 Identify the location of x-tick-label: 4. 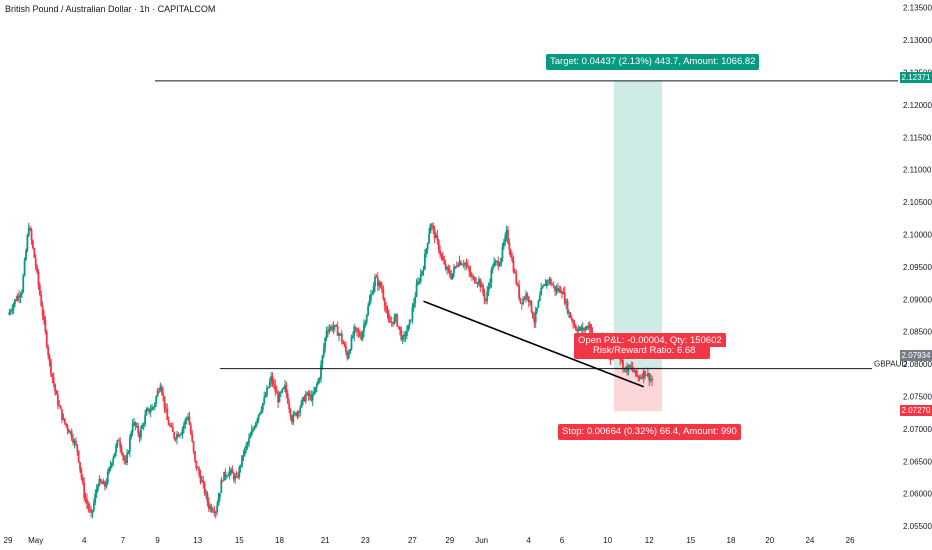
(529, 540).